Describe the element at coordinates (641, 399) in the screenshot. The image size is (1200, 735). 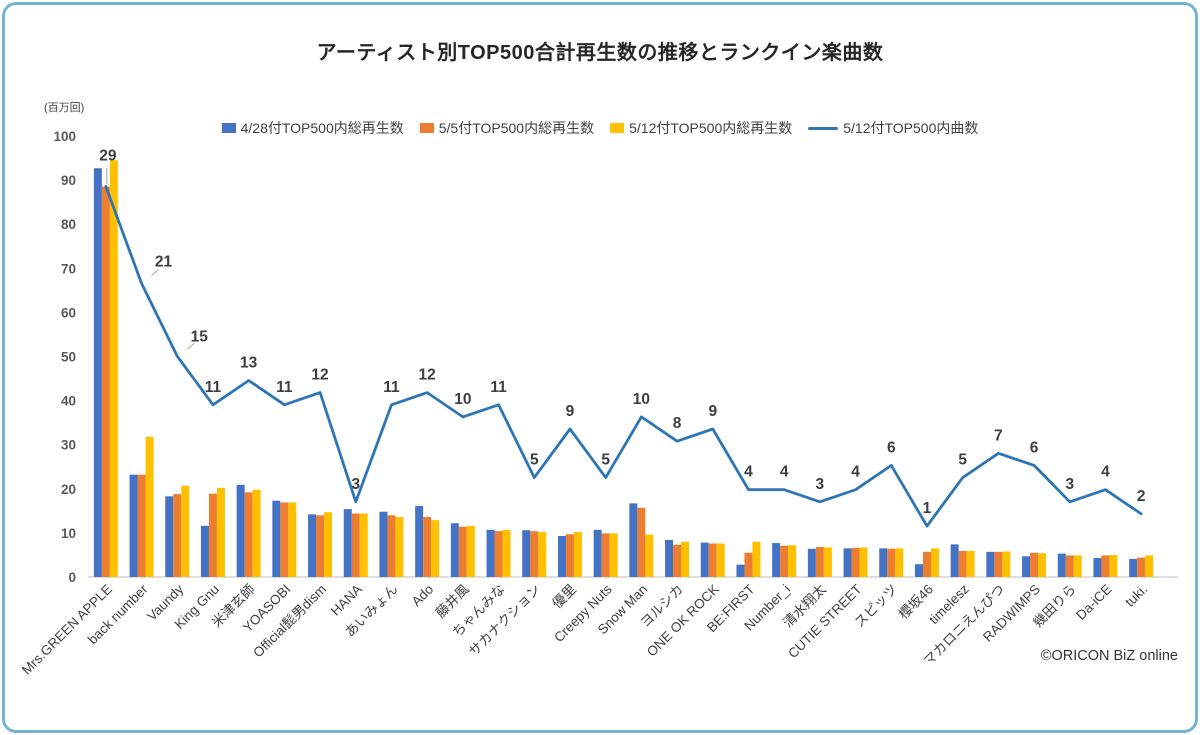
I see `line-data-label: 10` at that location.